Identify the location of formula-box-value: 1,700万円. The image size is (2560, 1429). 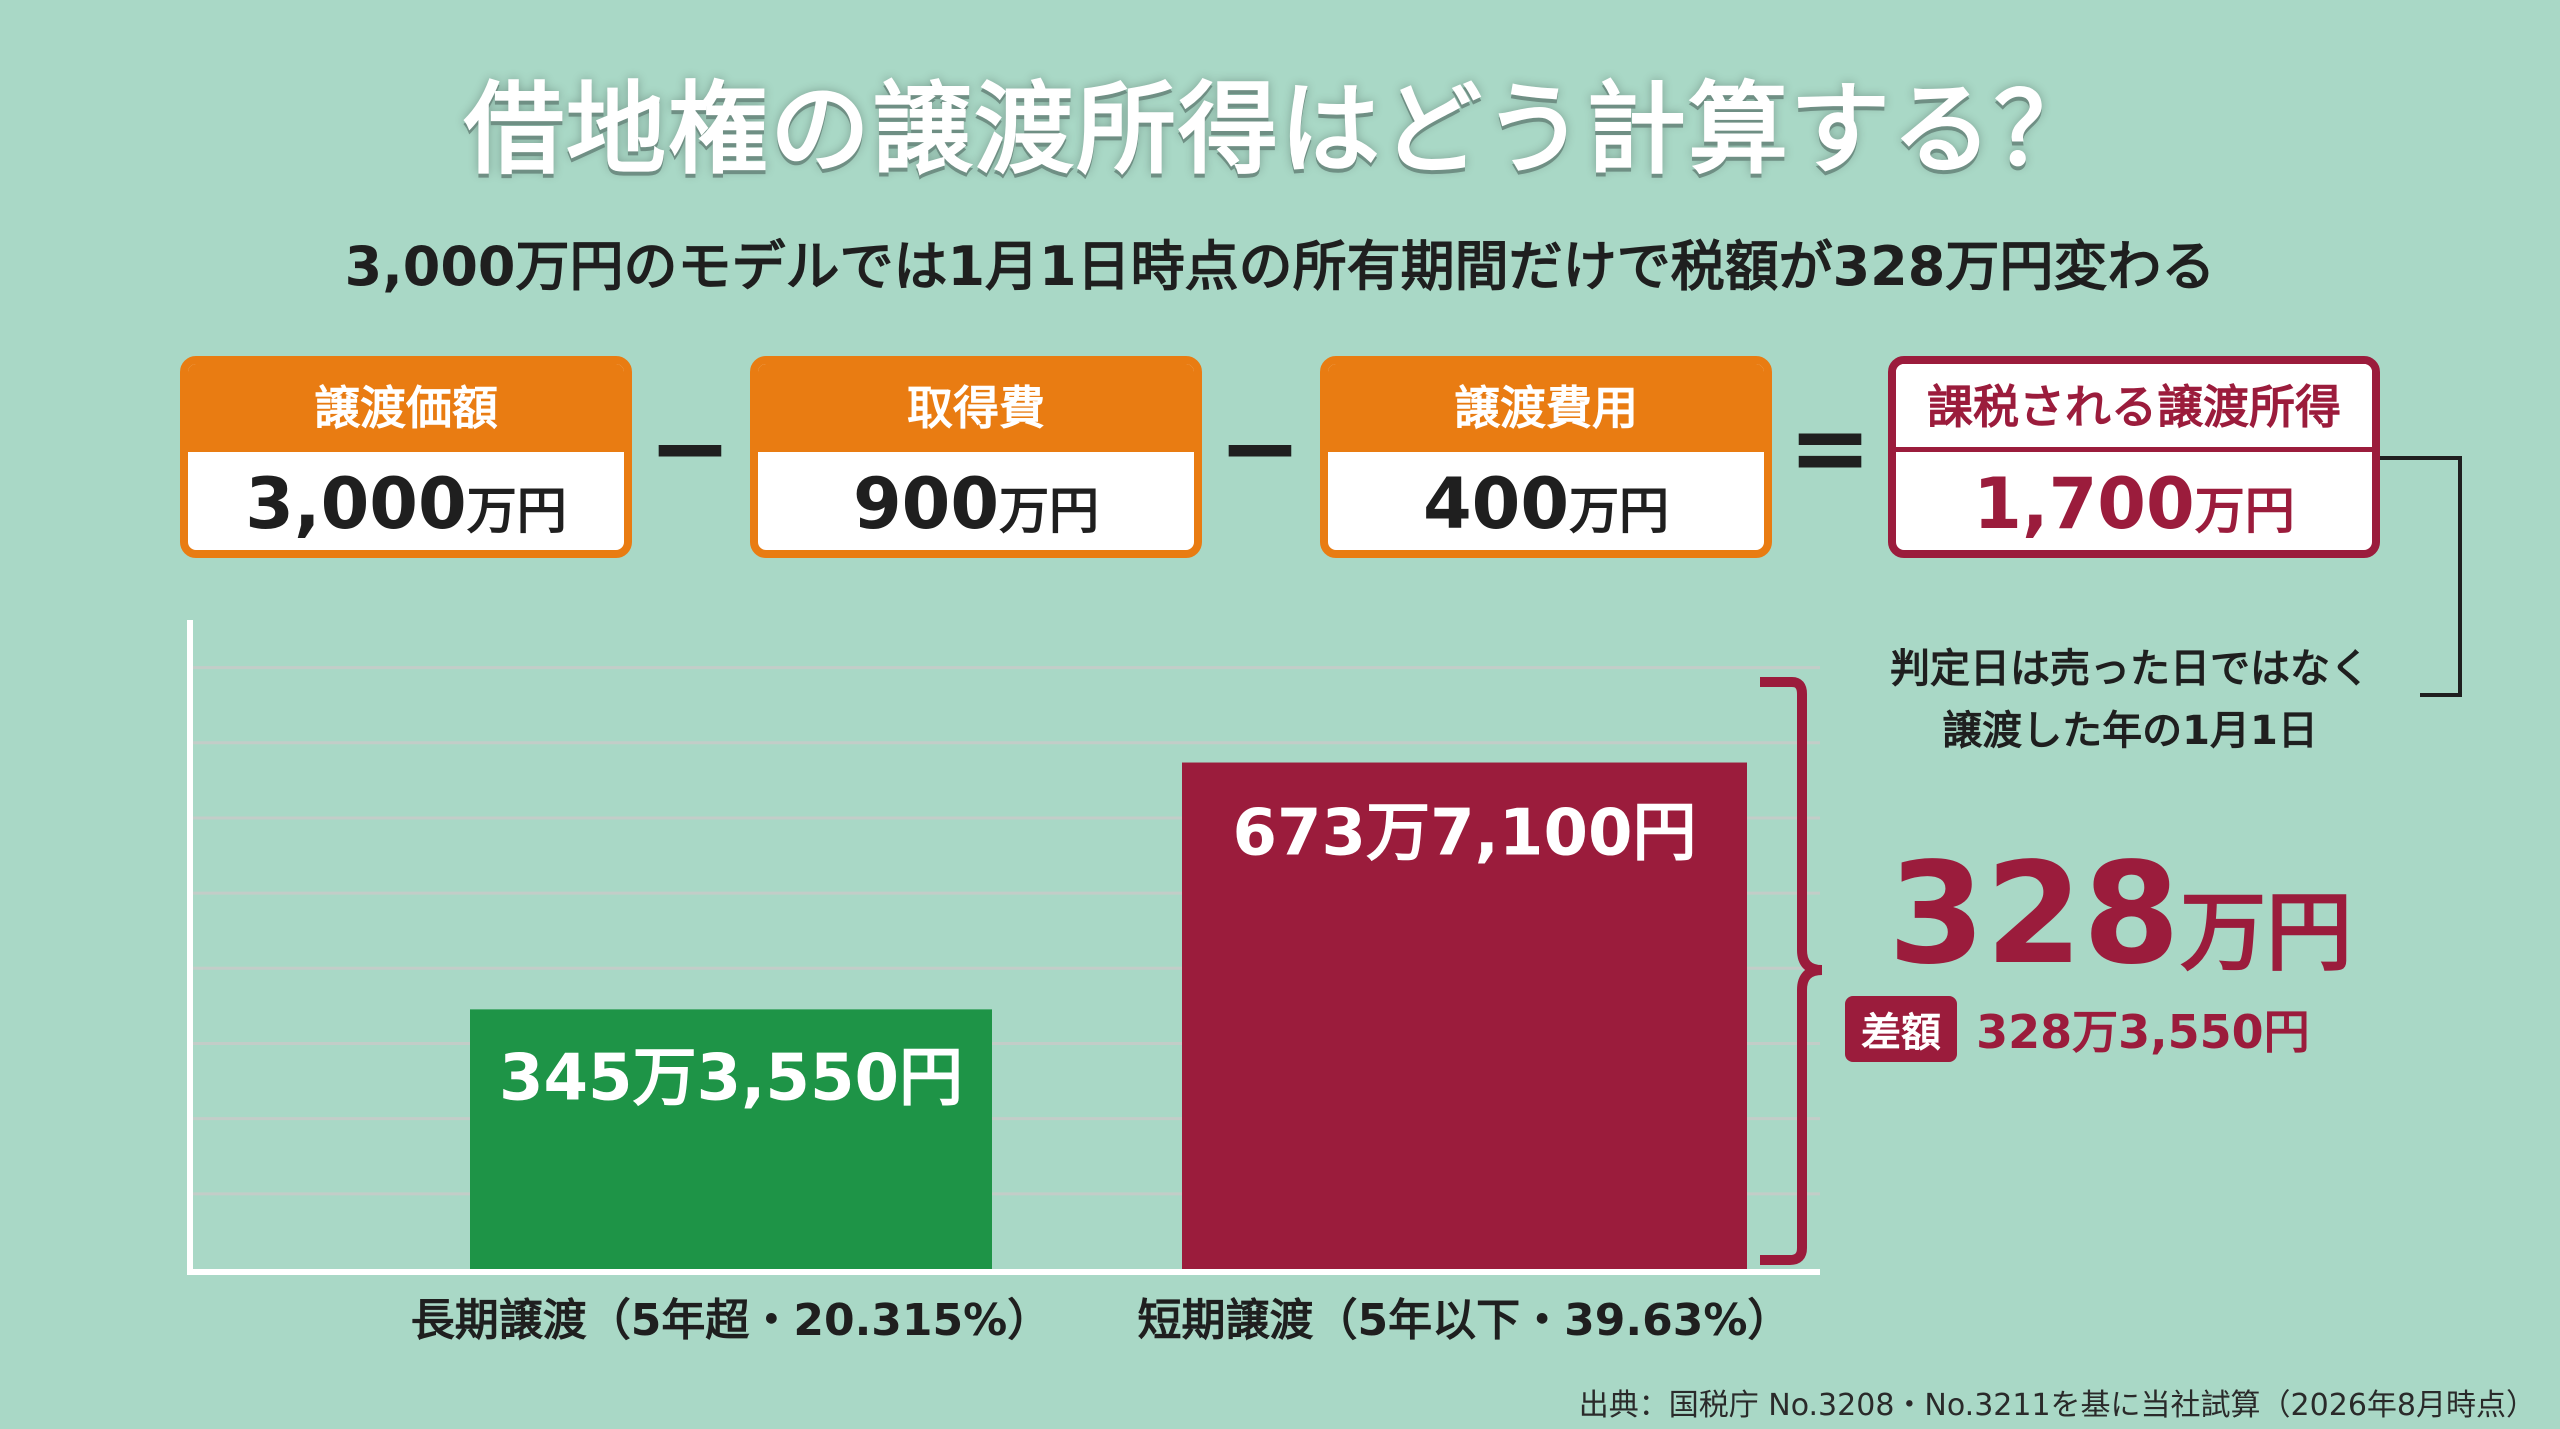
(2134, 504).